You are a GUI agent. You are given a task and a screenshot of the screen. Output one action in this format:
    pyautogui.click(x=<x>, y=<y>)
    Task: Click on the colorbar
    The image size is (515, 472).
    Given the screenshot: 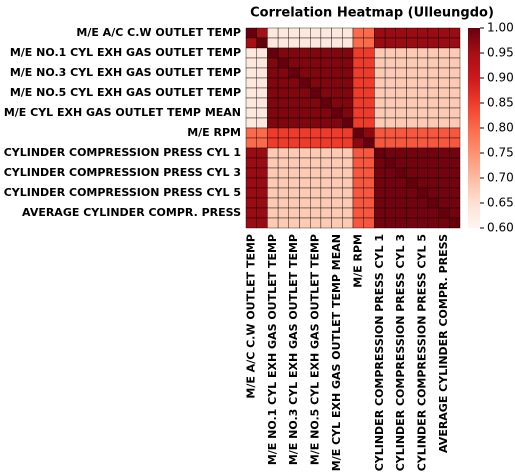 What is the action you would take?
    pyautogui.click(x=474, y=128)
    